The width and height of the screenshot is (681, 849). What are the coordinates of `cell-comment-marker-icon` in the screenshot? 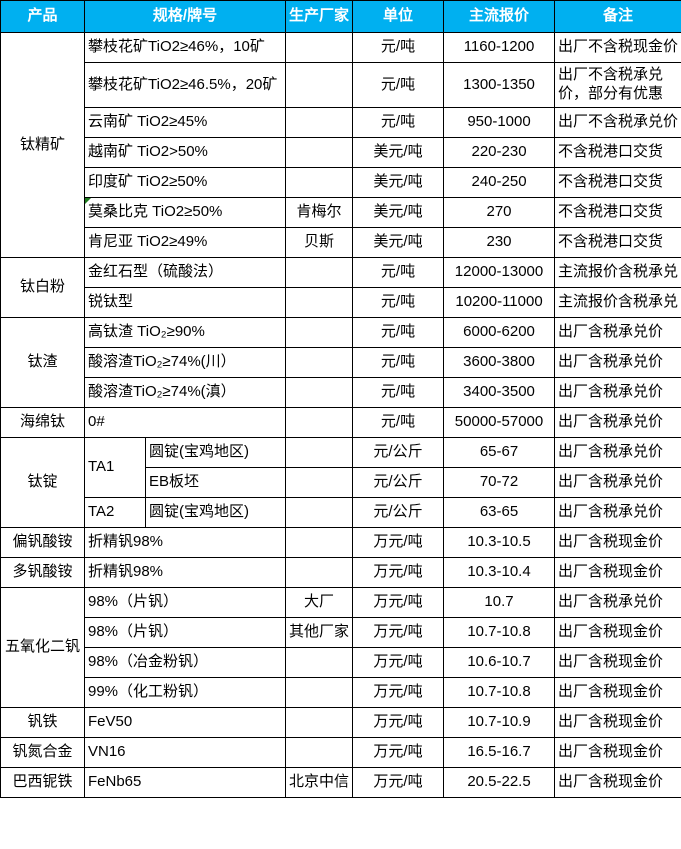 It's located at (88, 201).